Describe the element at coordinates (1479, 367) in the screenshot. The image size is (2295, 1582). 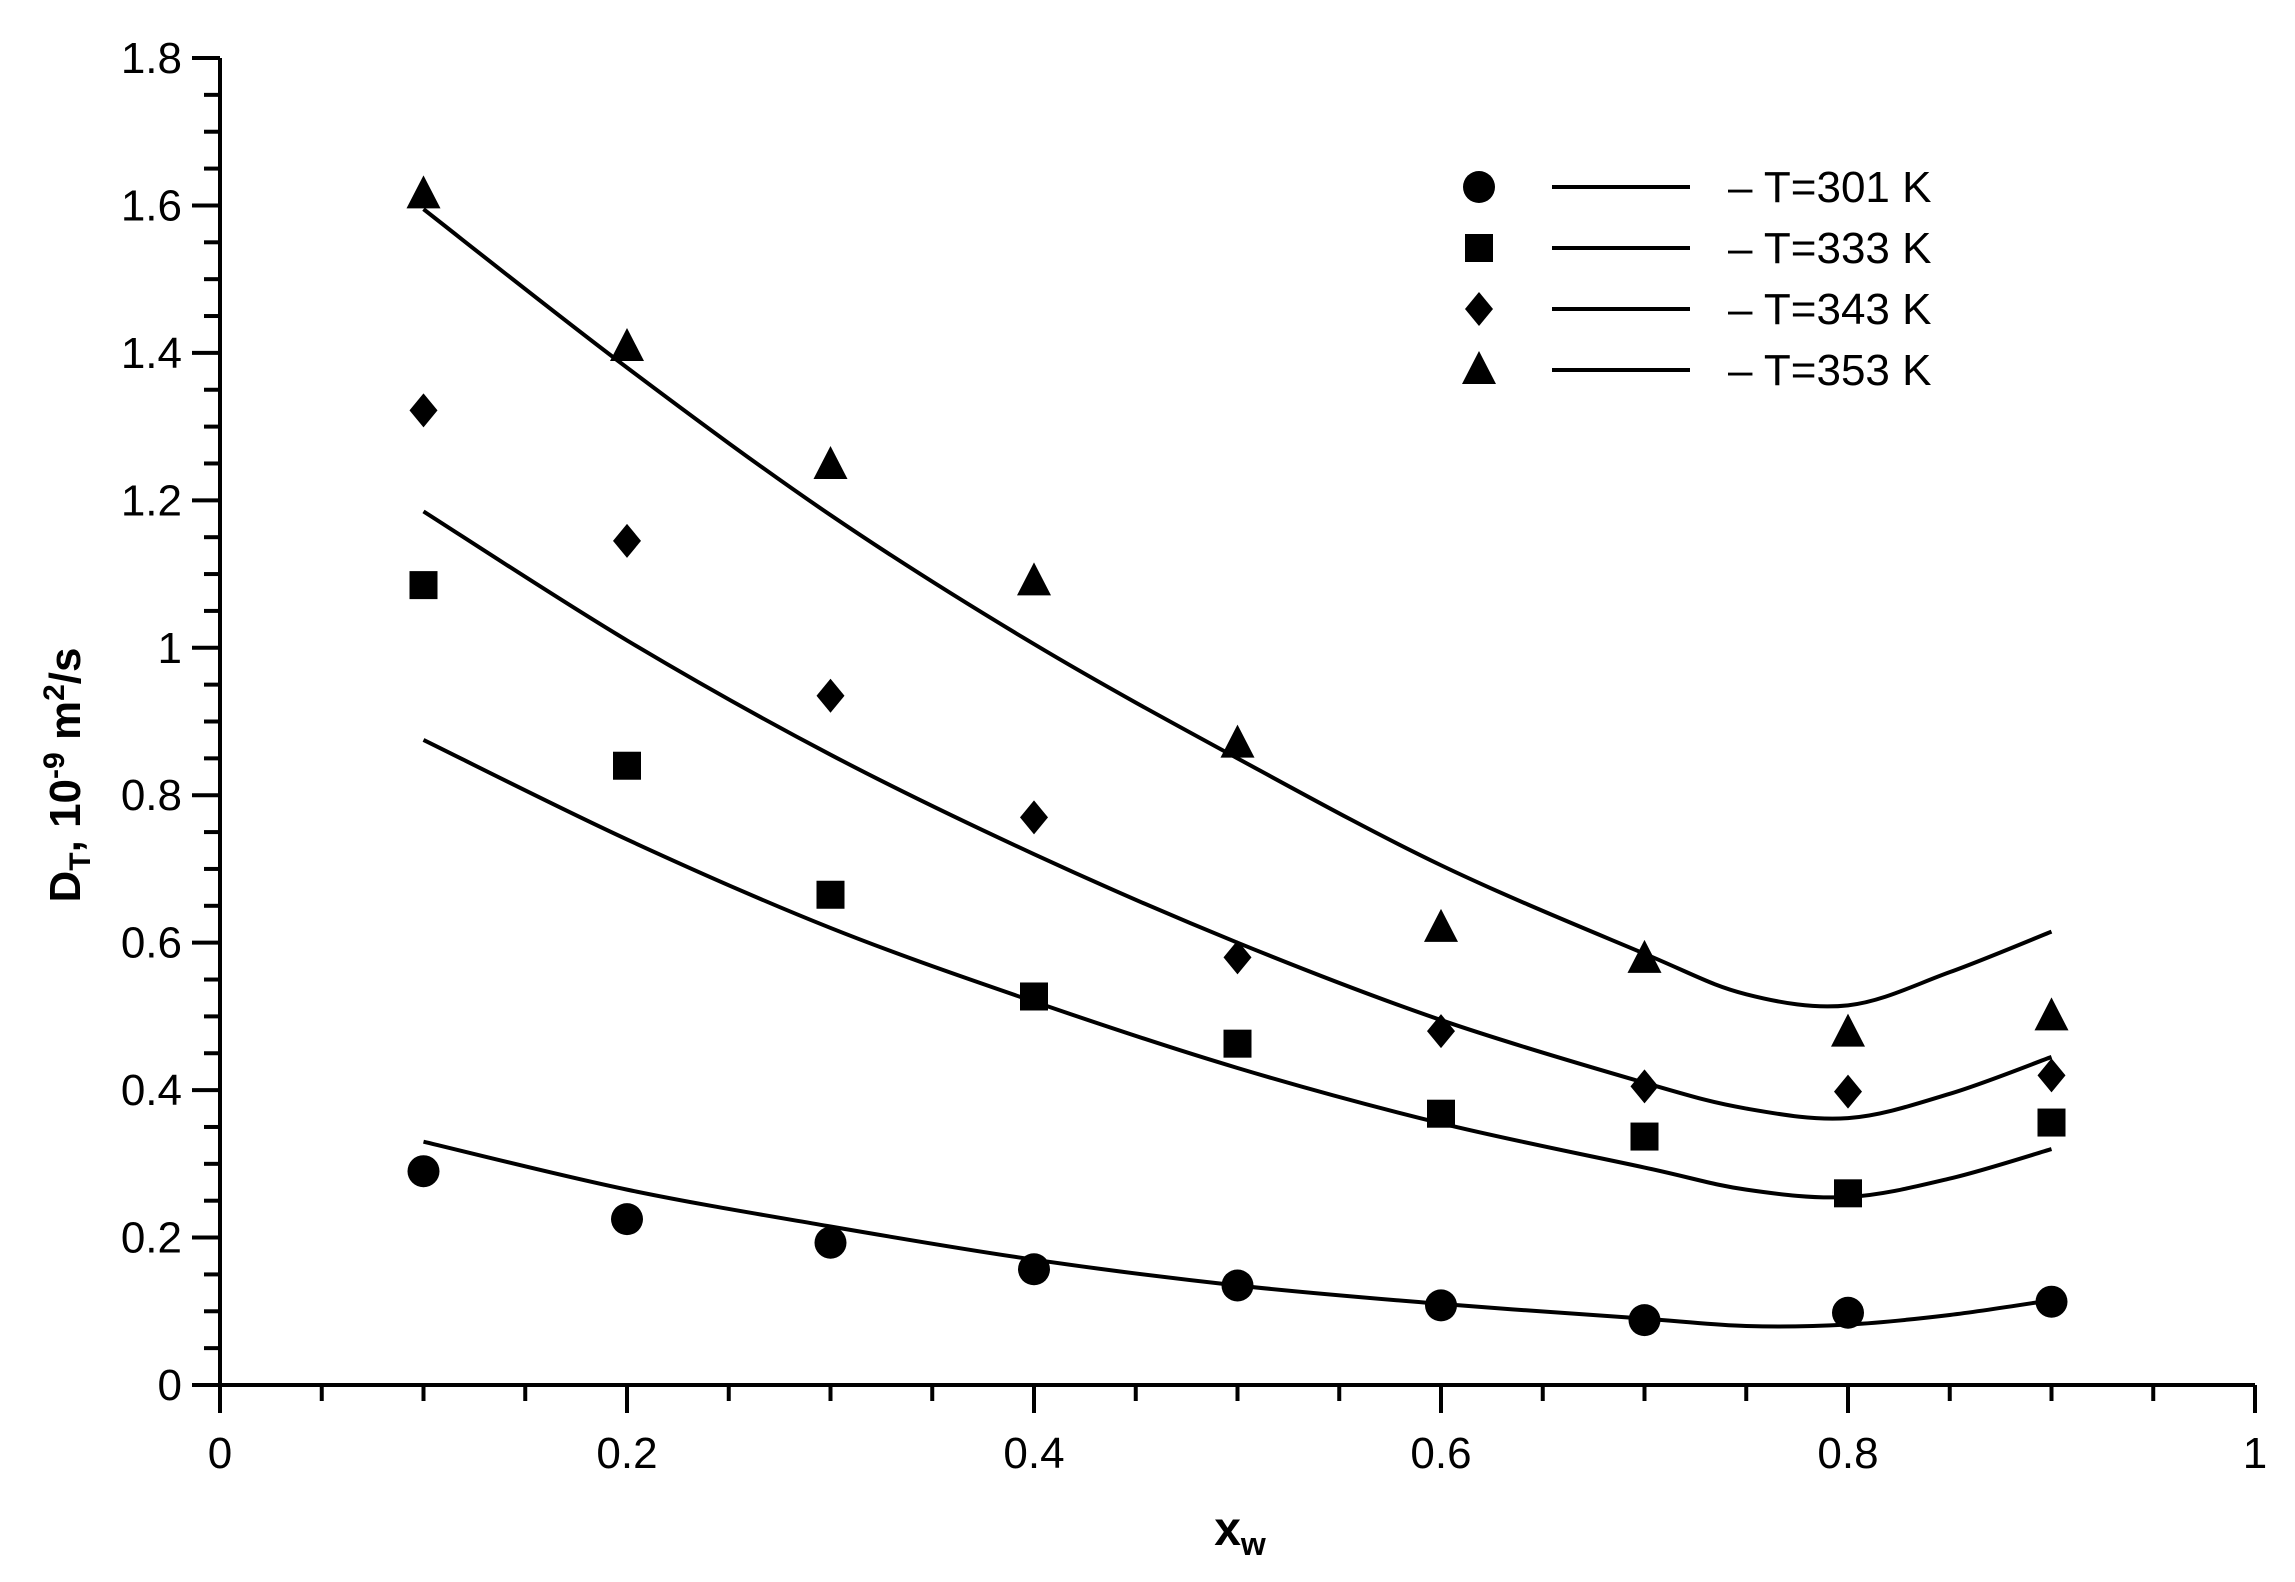
I see `legend-marker-triangle` at that location.